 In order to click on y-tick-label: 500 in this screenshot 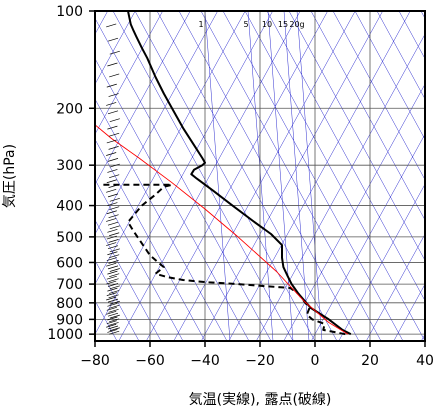, I will do `click(69, 238)`.